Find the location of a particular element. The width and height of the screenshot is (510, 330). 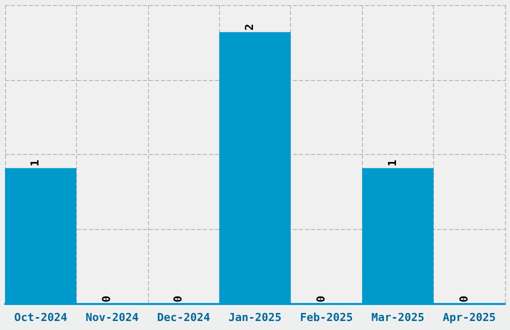

x-tick-label: Apr-2025 is located at coordinates (469, 317).